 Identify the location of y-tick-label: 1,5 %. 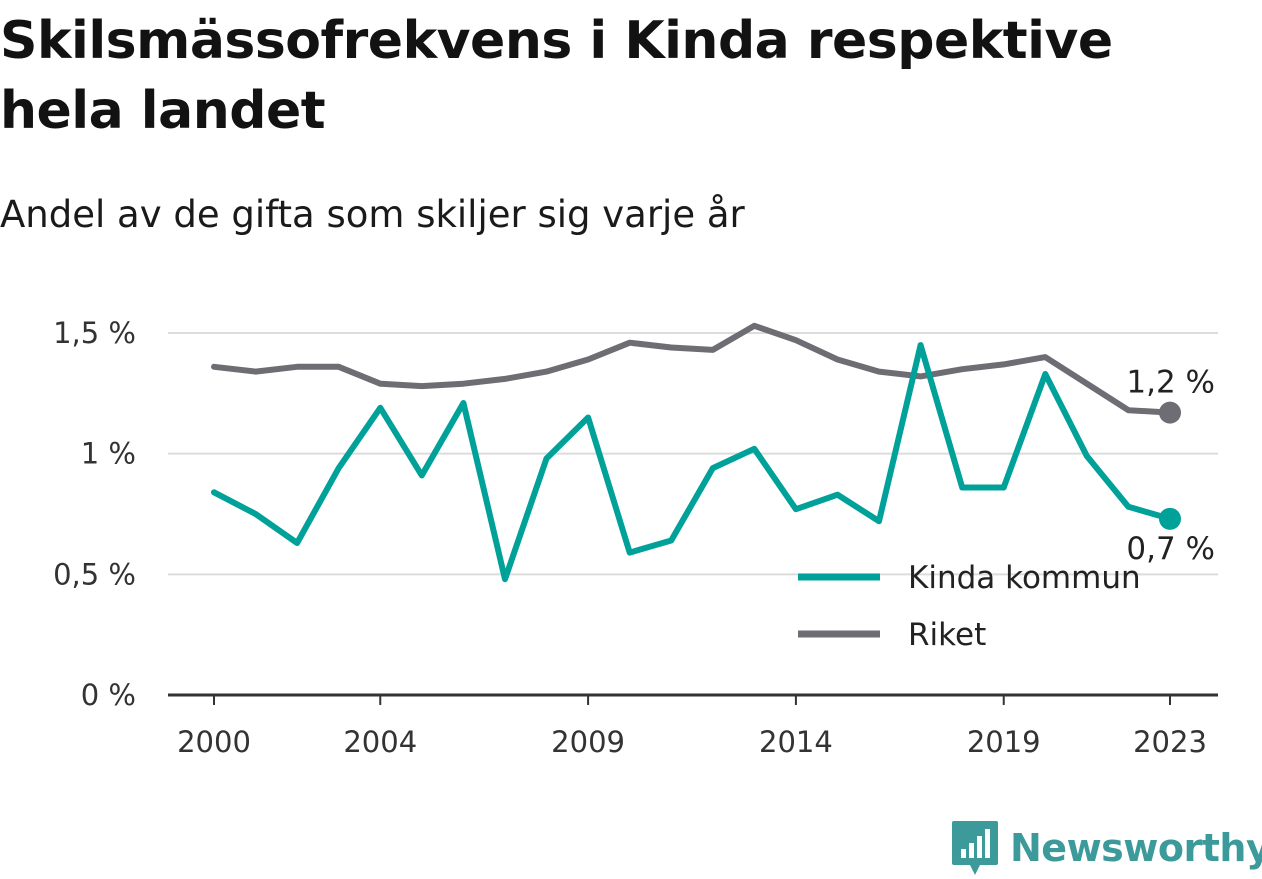
(94, 333).